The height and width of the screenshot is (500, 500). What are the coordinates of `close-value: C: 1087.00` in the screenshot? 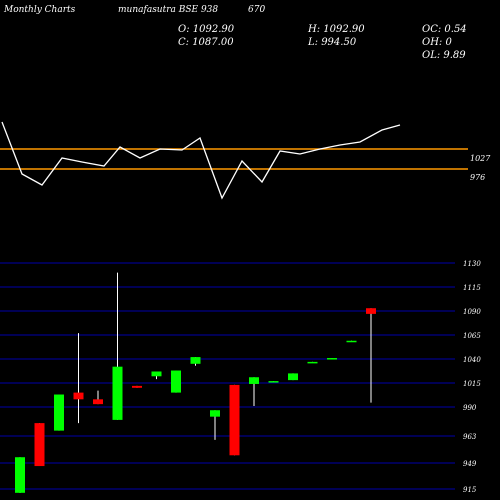 It's located at (206, 42).